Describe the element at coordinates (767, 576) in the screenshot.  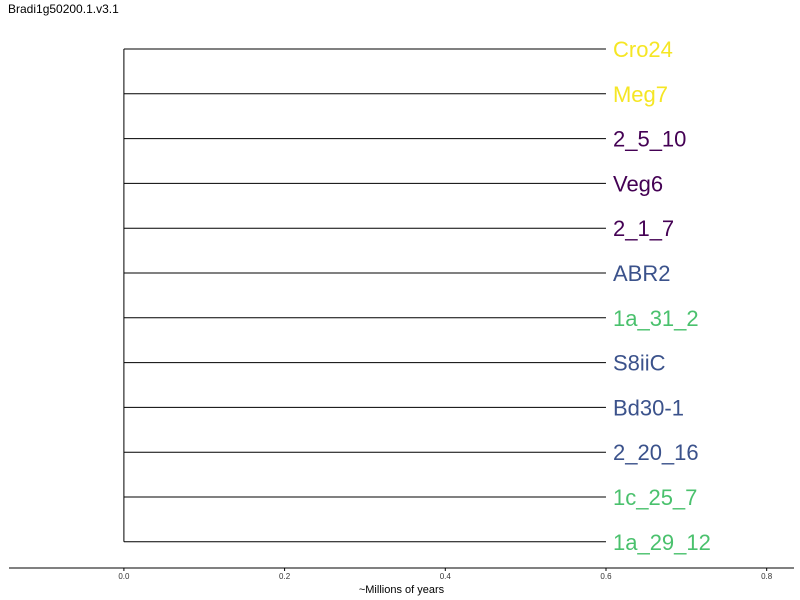
I see `x-tick-label: 0.8` at that location.